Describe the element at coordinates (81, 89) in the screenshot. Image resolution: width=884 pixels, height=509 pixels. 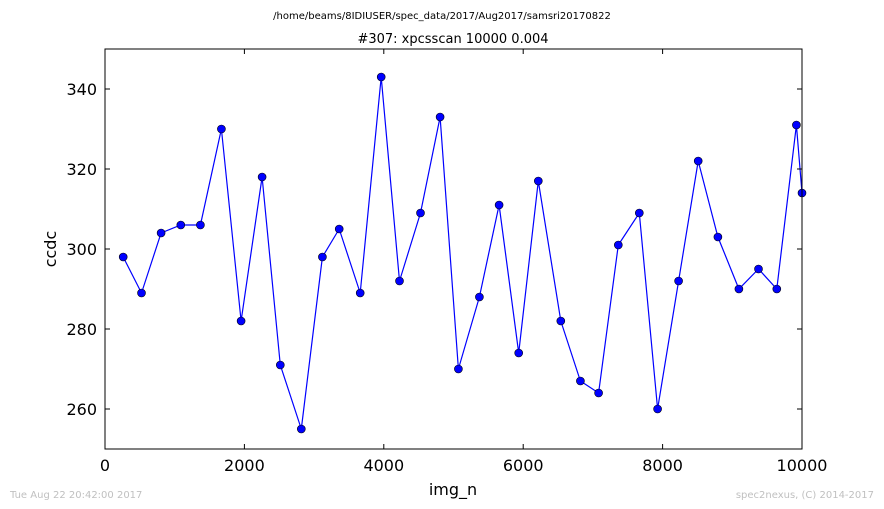
I see `y-tick-label: 340` at that location.